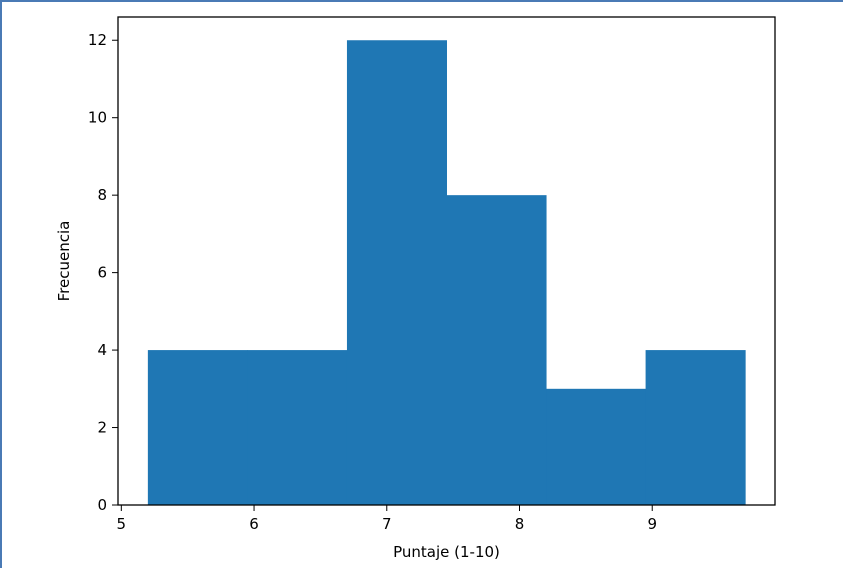 The height and width of the screenshot is (570, 843). What do you see at coordinates (102, 428) in the screenshot?
I see `y-tick-label: 2` at bounding box center [102, 428].